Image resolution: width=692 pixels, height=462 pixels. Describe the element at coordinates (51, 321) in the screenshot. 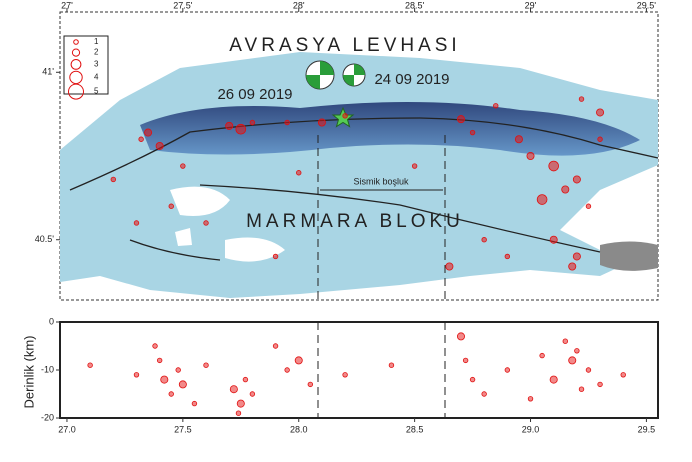

I see `y-tick-label: 0` at that location.